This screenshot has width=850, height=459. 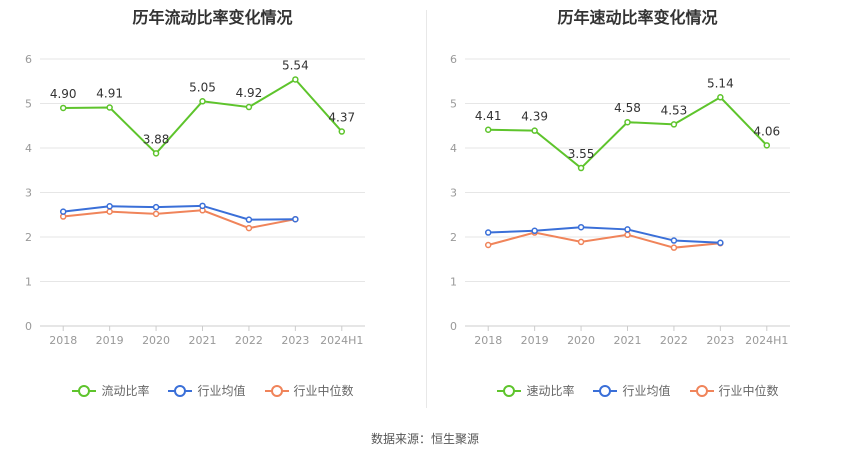 I want to click on data-label: 4.06, so click(x=766, y=131).